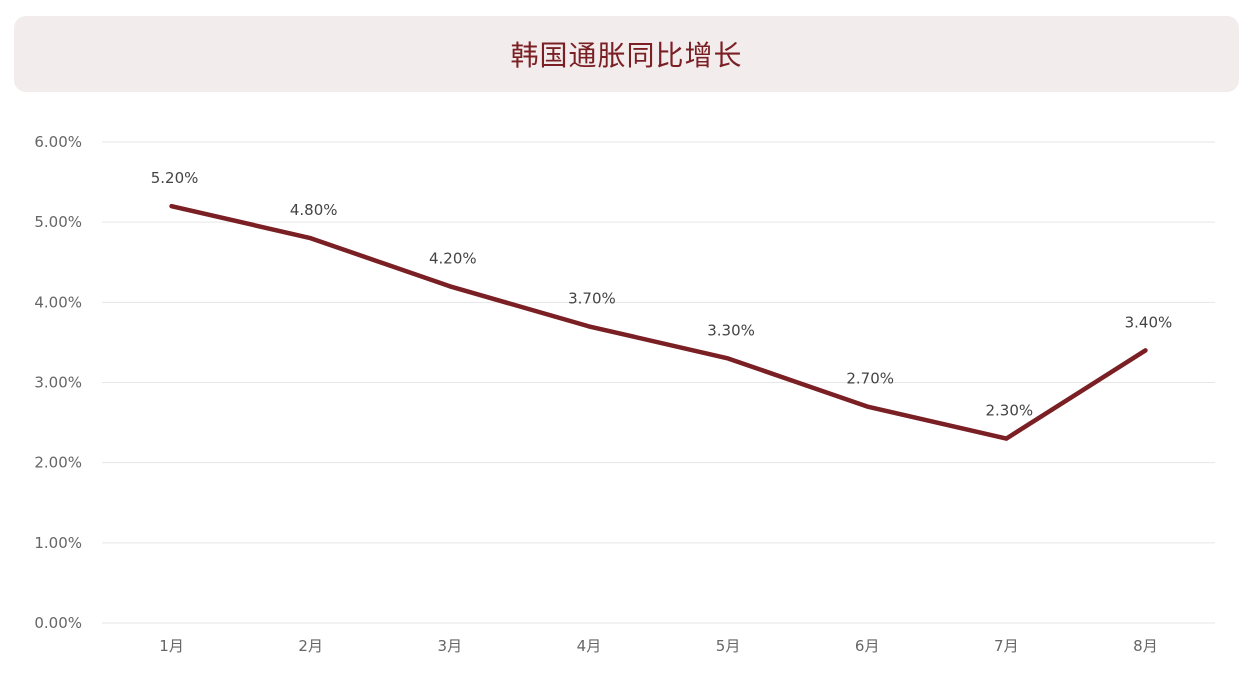 Image resolution: width=1256 pixels, height=675 pixels. What do you see at coordinates (870, 379) in the screenshot?
I see `data-label: 2.70%` at bounding box center [870, 379].